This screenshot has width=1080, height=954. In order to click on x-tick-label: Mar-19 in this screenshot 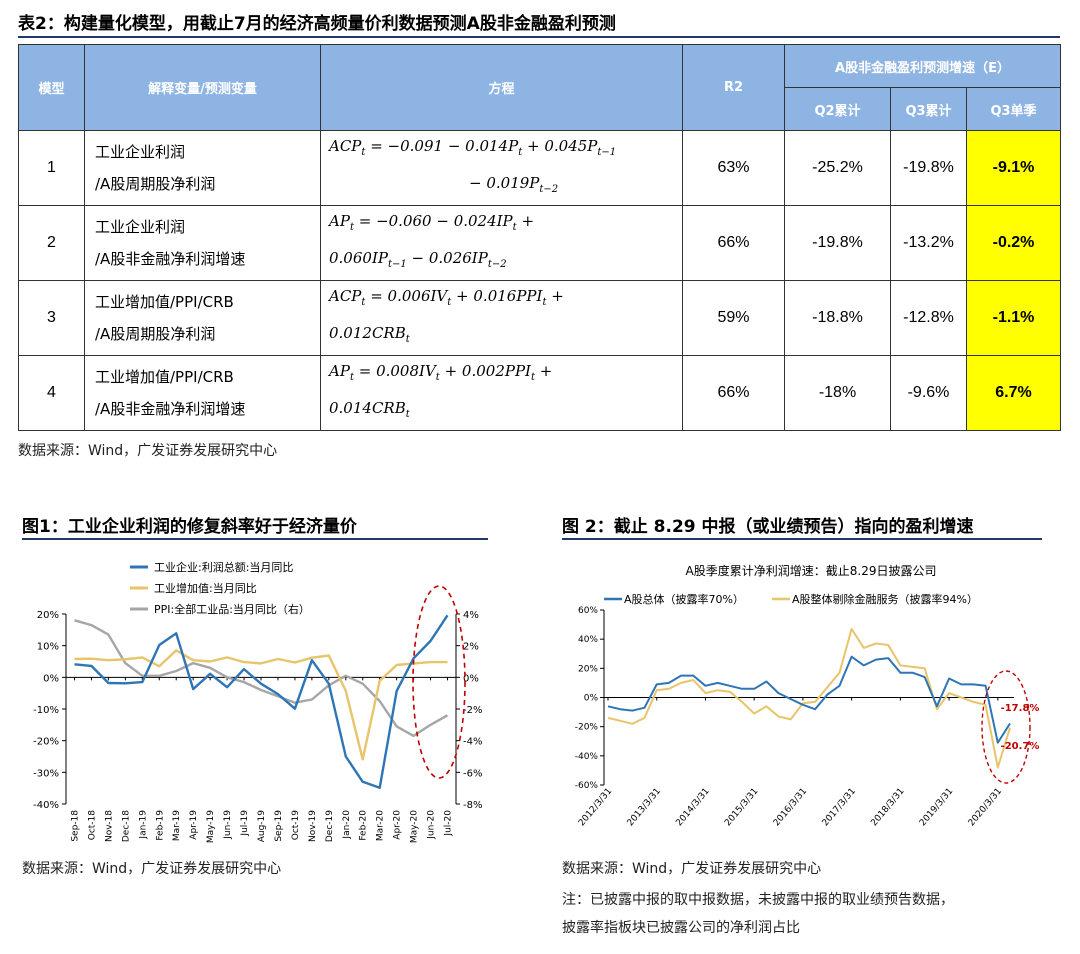, I will do `click(177, 825)`.